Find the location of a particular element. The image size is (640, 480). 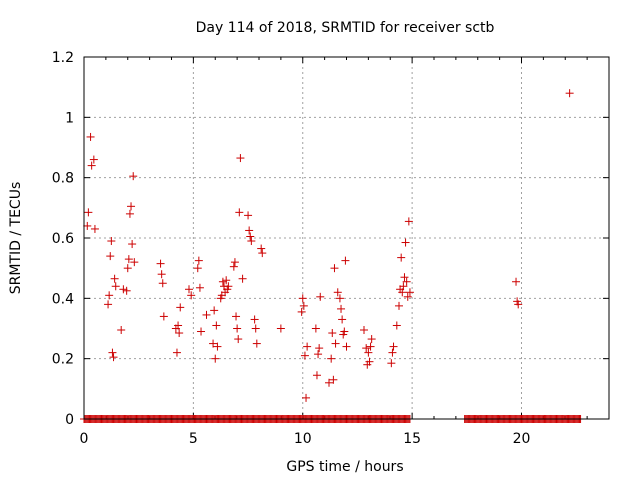

x-tick-label: 20 is located at coordinates (522, 439).